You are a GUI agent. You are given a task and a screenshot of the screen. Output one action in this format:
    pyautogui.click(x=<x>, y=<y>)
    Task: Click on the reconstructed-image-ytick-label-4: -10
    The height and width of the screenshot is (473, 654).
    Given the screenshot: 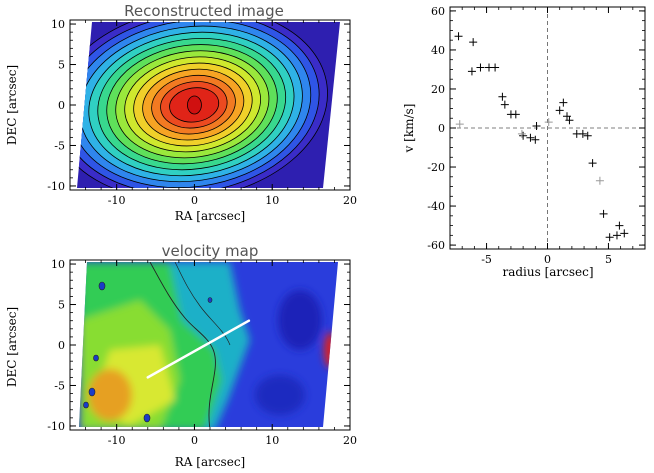 What is the action you would take?
    pyautogui.click(x=56, y=186)
    